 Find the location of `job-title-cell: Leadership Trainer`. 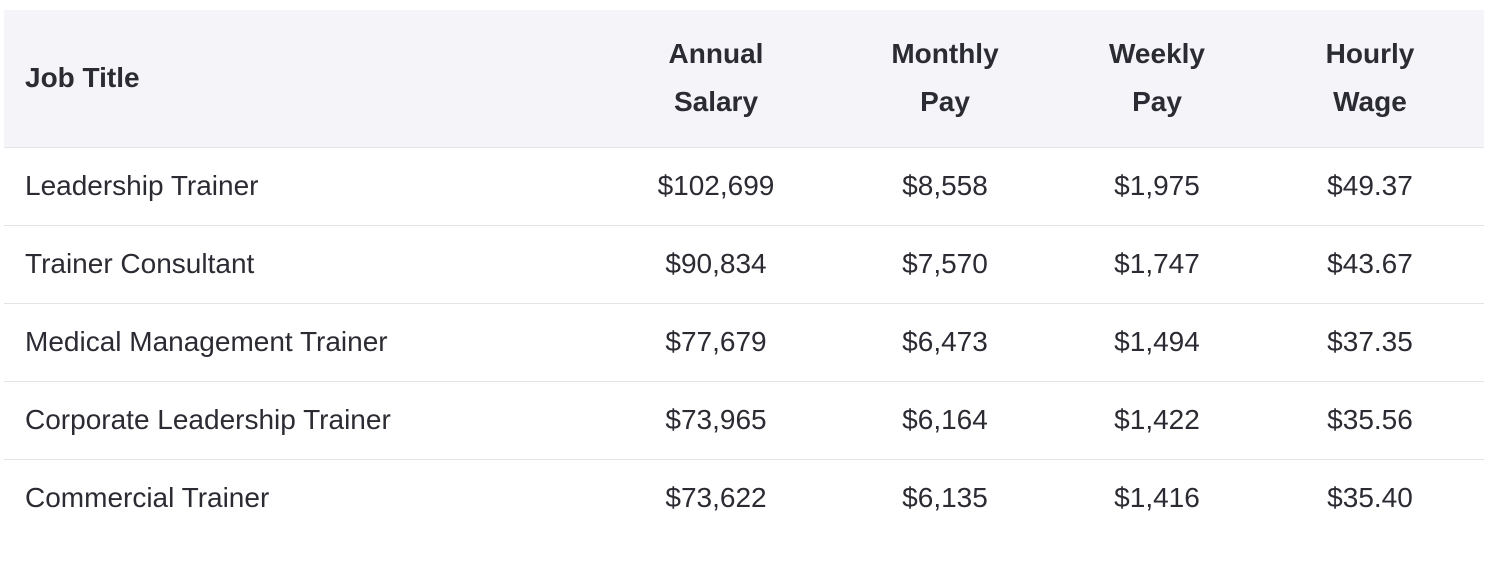

job-title-cell: Leadership Trainer is located at coordinates (142, 185).